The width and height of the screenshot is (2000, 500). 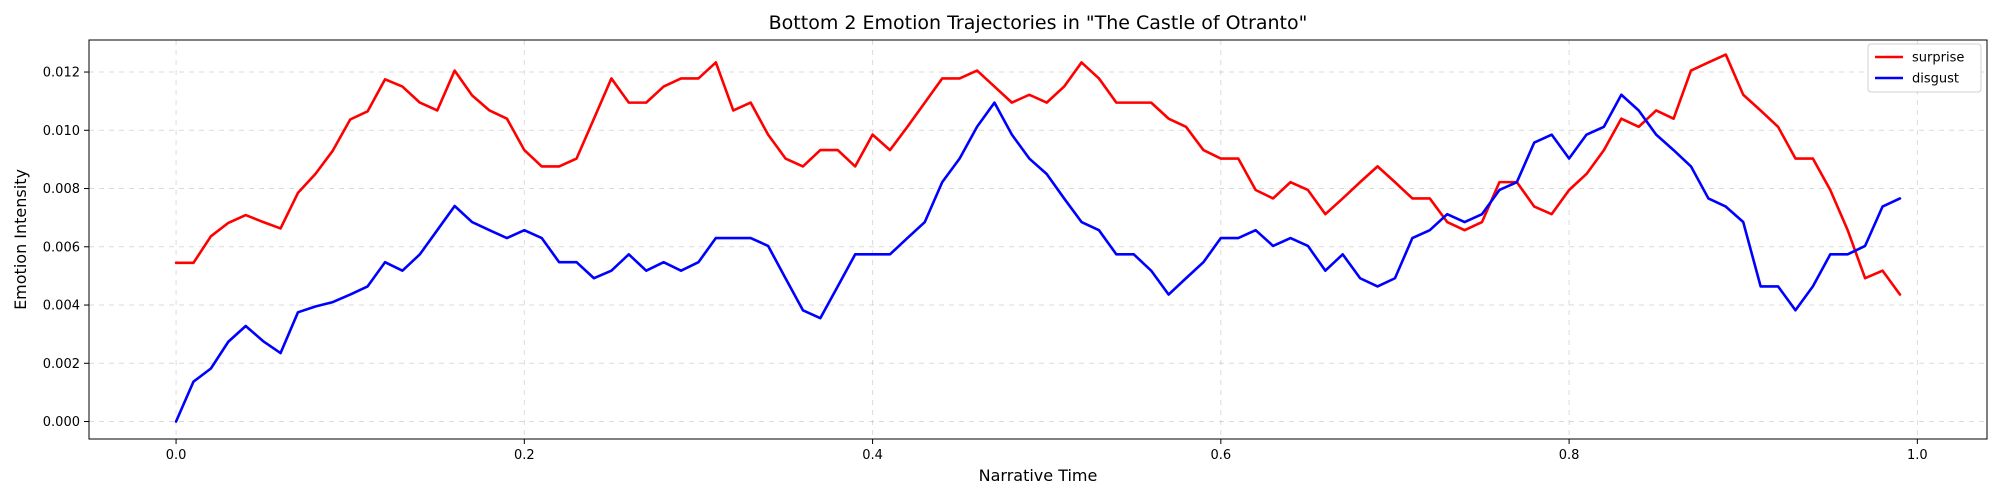 I want to click on y-tick-label: 0.004, so click(x=61, y=306).